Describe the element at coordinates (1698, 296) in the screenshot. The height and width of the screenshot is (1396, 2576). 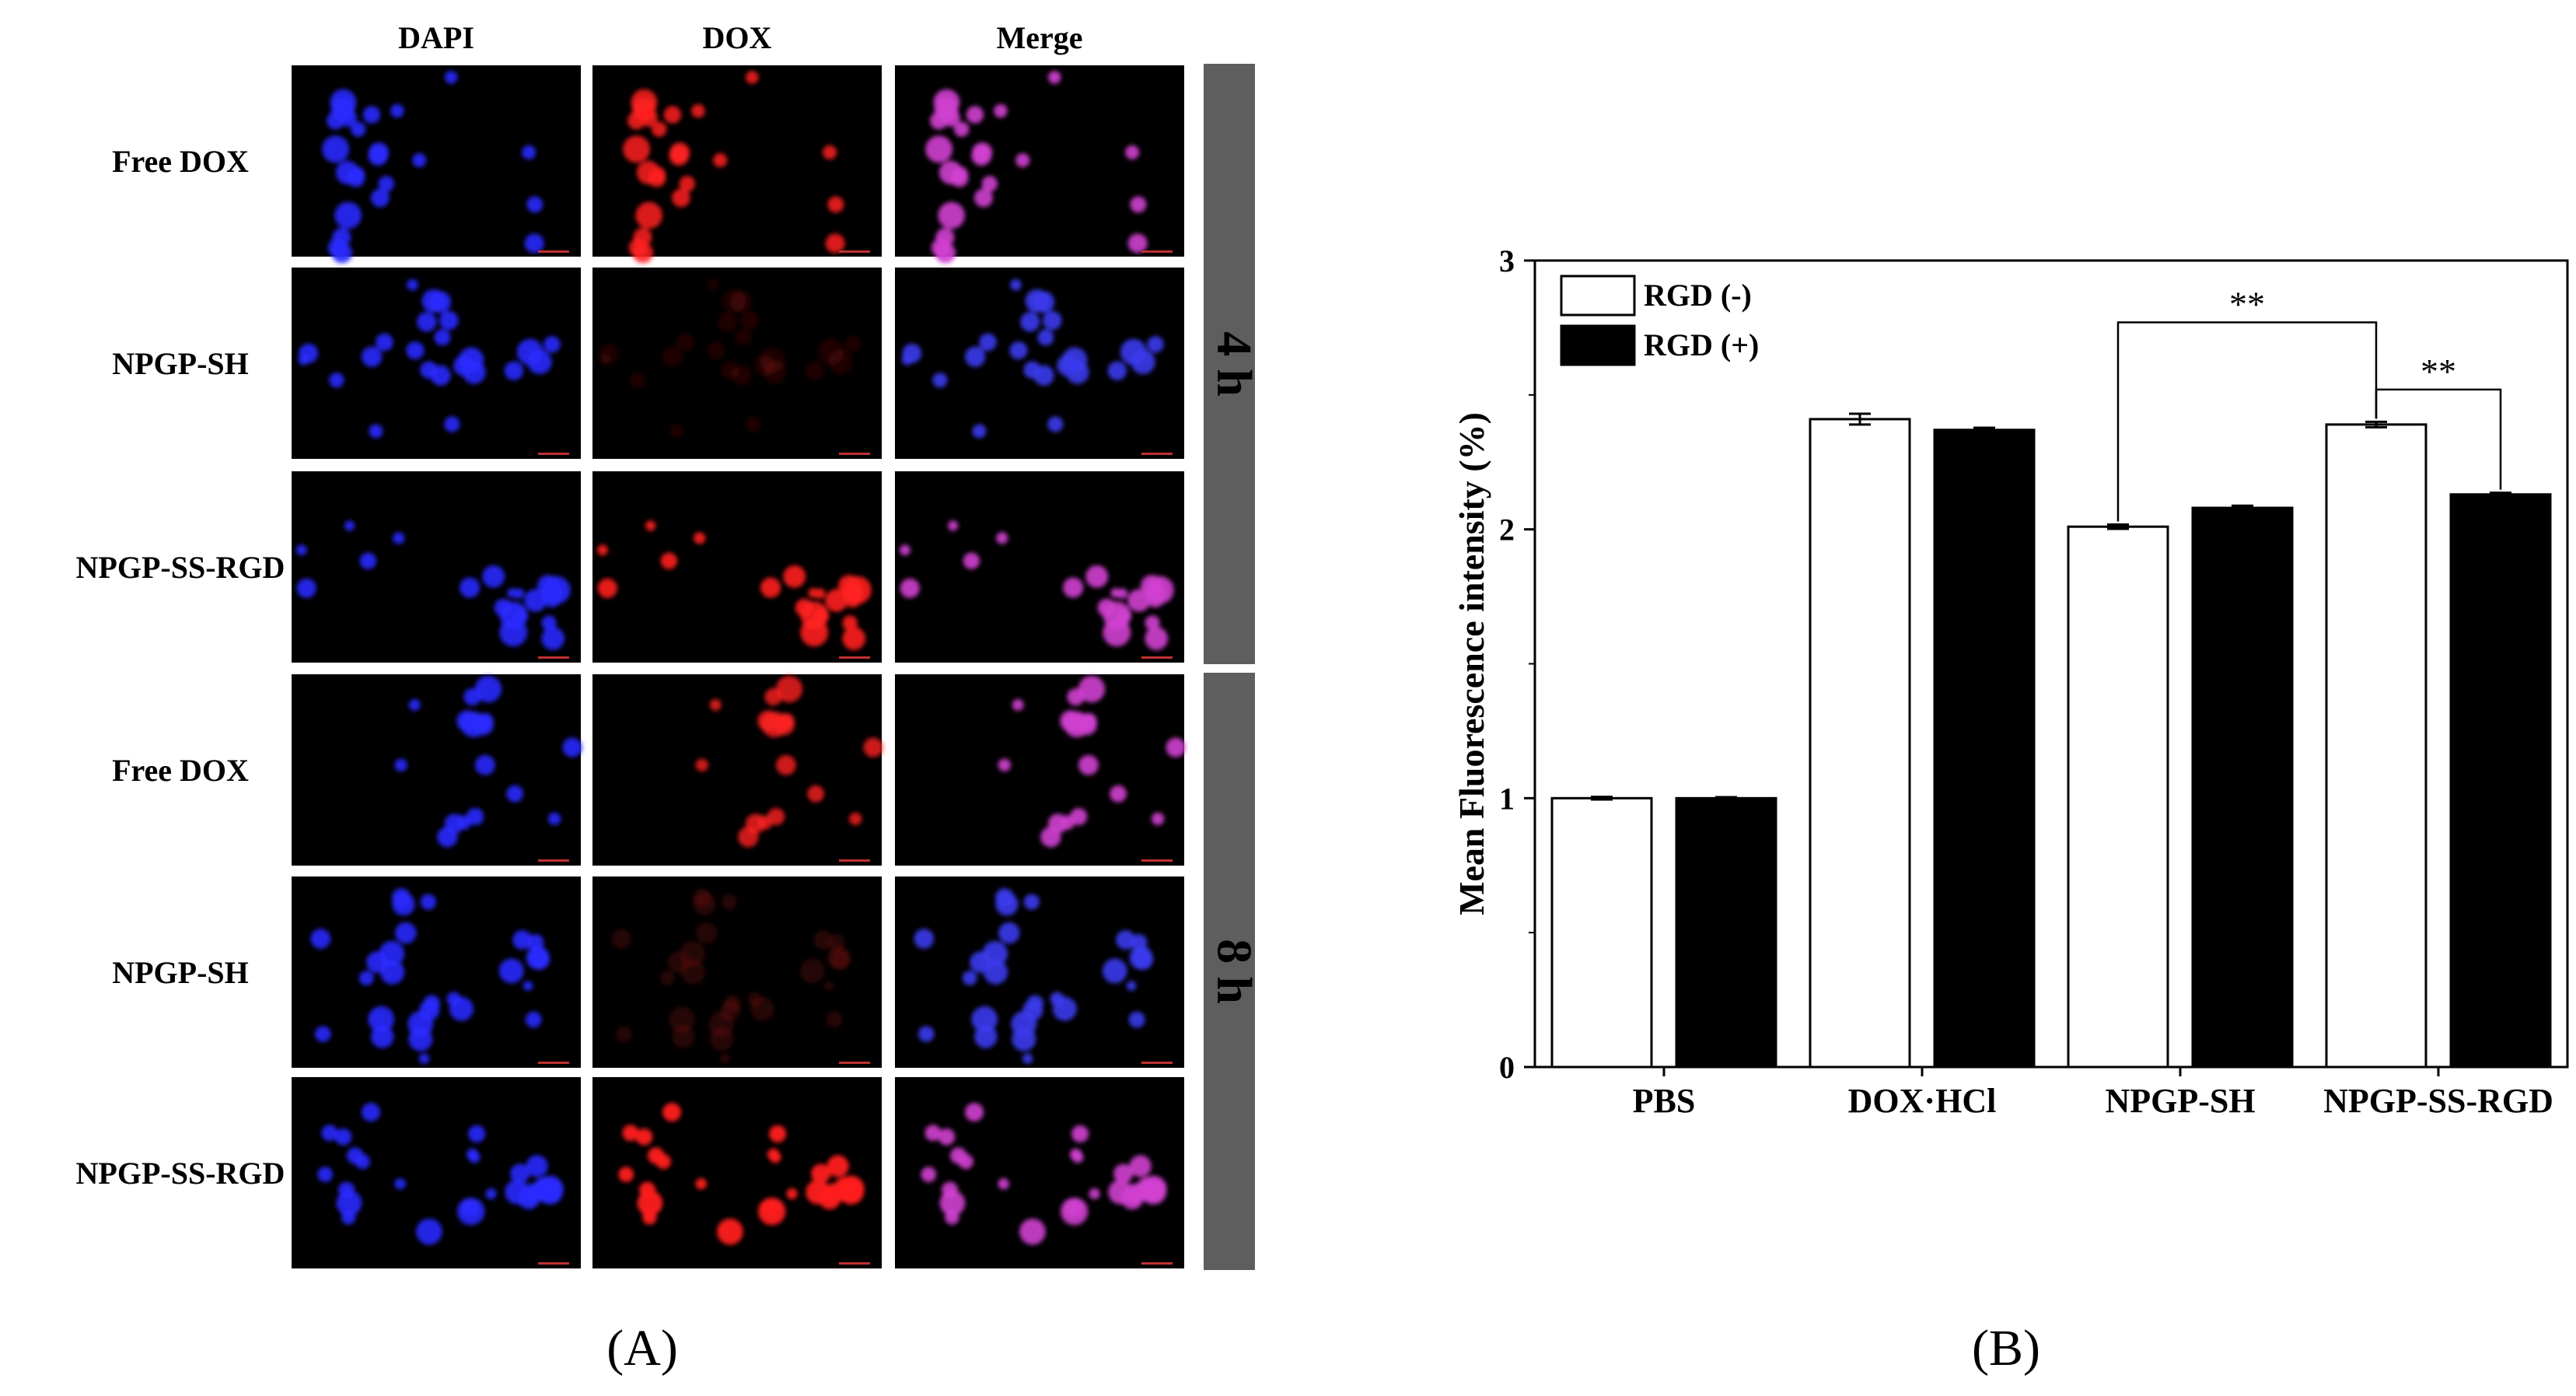
I see `legend-label: RGD (-)` at that location.